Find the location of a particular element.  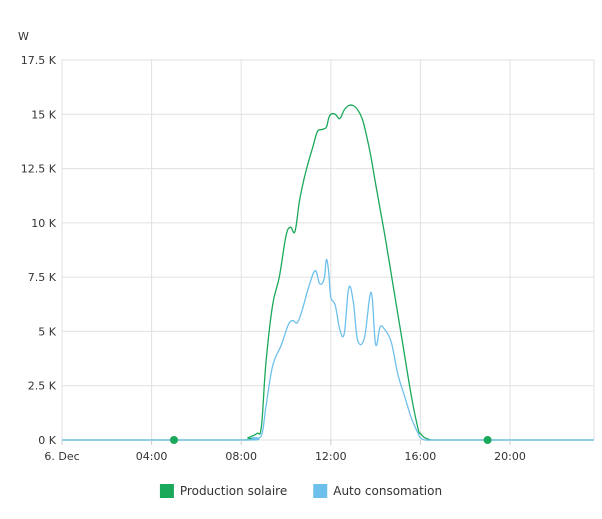

legend-item-production-solaire: Production solaire is located at coordinates (223, 491).